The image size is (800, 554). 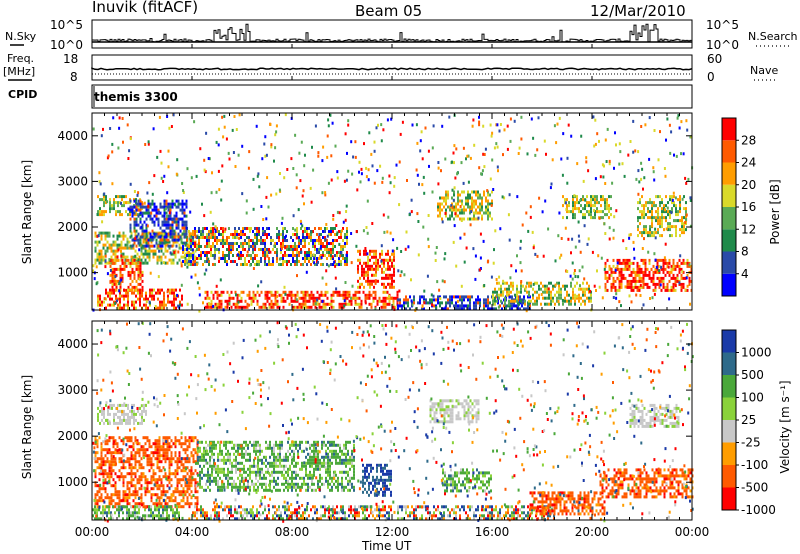 I want to click on power-colorbar-tick-5: 8, so click(x=745, y=252).